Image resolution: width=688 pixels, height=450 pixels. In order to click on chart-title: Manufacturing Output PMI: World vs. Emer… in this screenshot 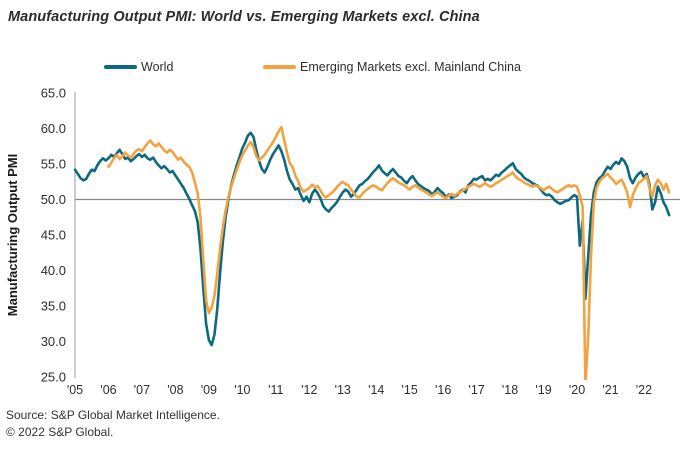, I will do `click(244, 17)`.